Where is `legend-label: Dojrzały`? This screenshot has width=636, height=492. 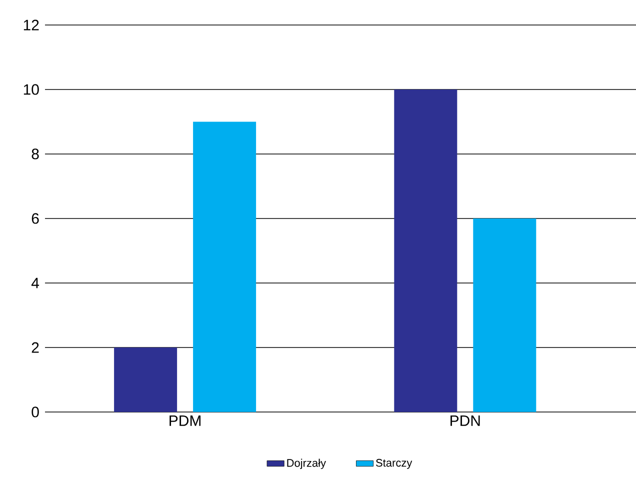 legend-label: Dojrzały is located at coordinates (306, 464).